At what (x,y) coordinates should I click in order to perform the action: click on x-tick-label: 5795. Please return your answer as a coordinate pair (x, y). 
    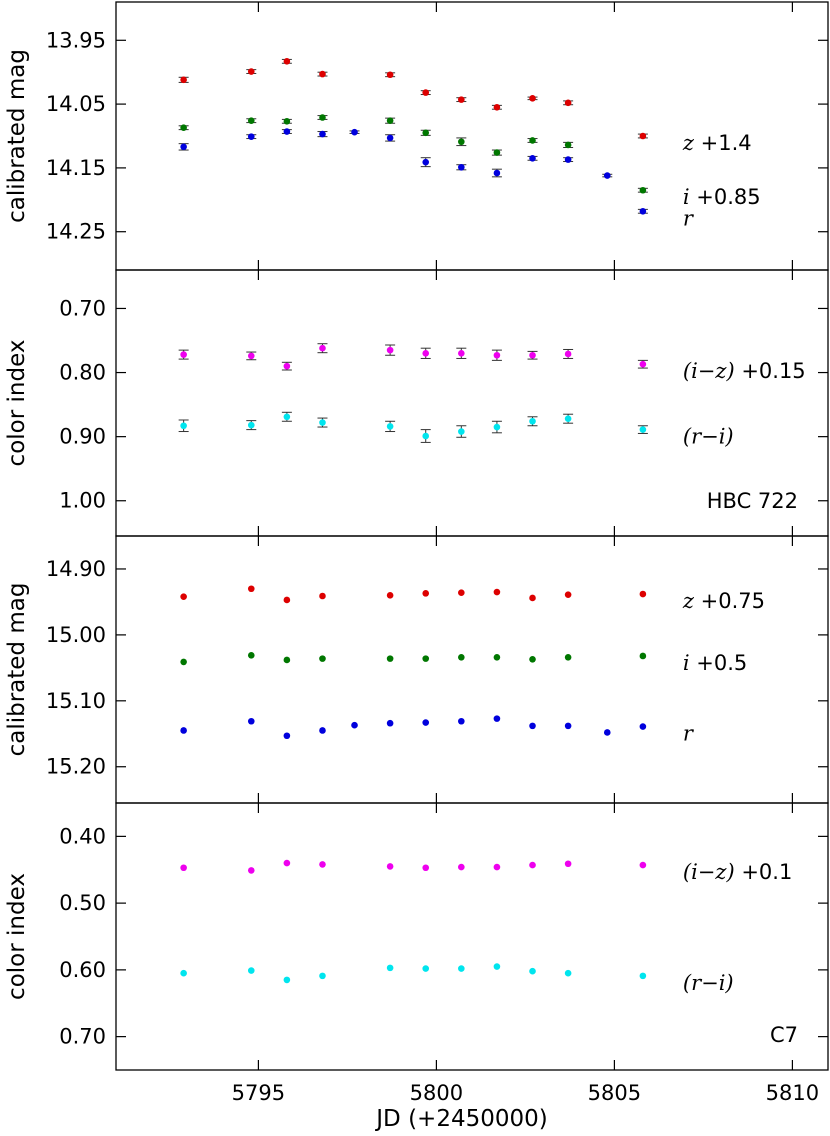
    Looking at the image, I should click on (258, 1093).